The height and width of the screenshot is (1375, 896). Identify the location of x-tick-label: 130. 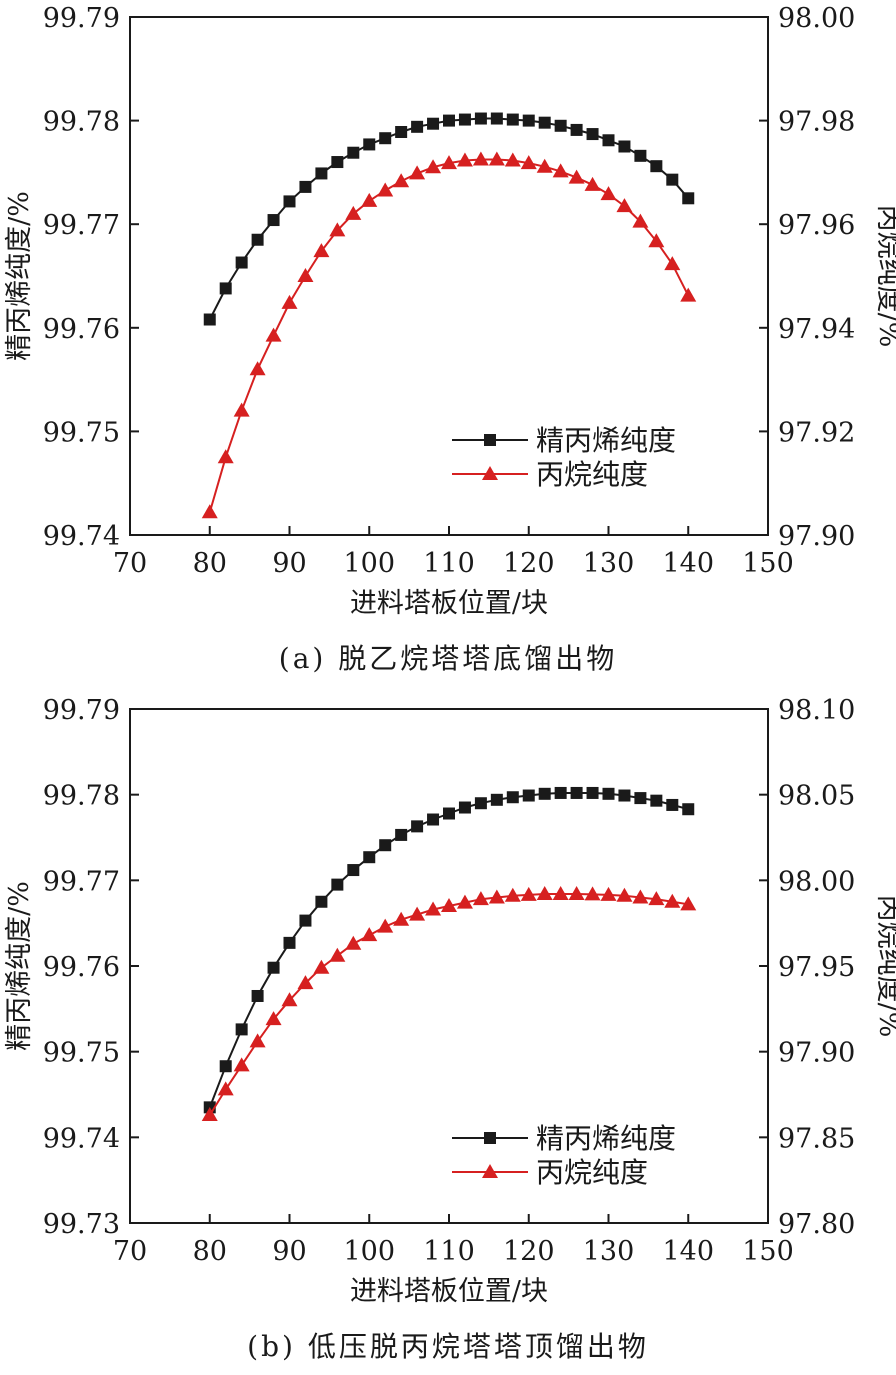
(609, 1251).